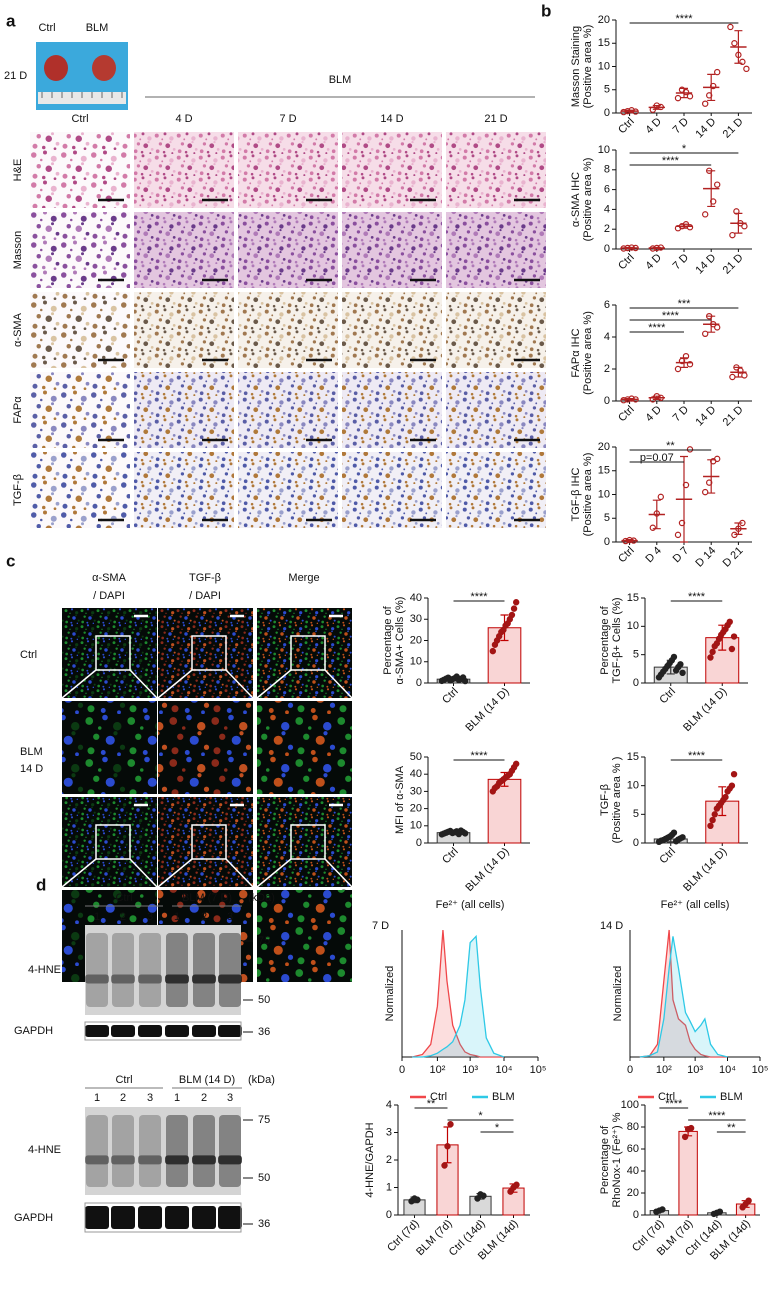 The width and height of the screenshot is (768, 1295). What do you see at coordinates (633, 1193) in the screenshot?
I see `y-tick-label: 20` at bounding box center [633, 1193].